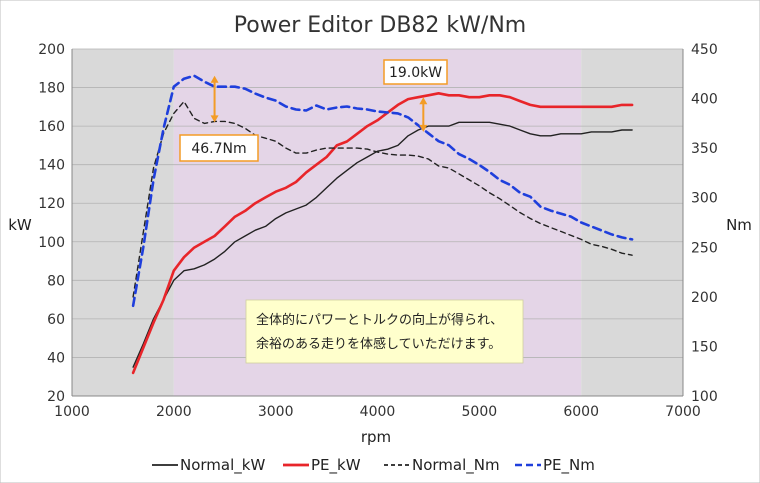 This screenshot has width=760, height=483. What do you see at coordinates (380, 25) in the screenshot?
I see `chart-title: Power Editor DB82 kW/Nm` at bounding box center [380, 25].